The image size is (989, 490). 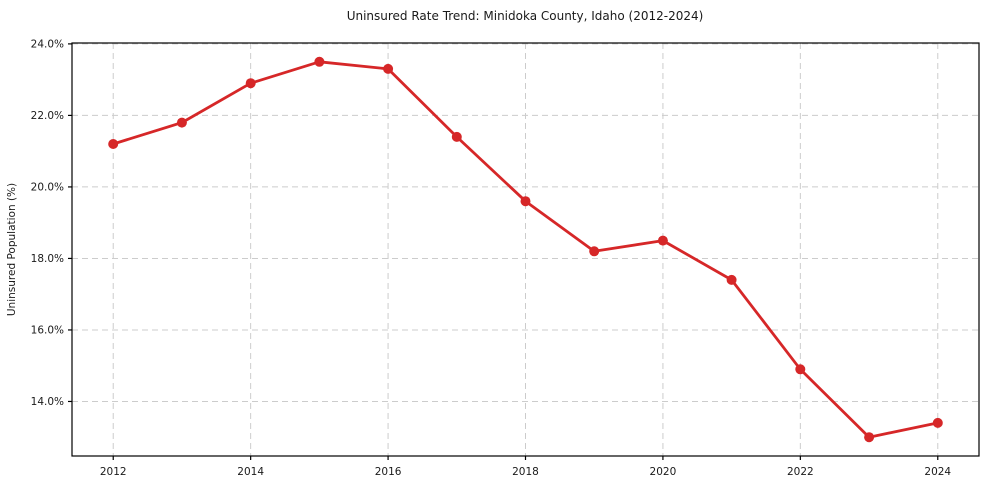 What do you see at coordinates (12, 249) in the screenshot?
I see `y-axis-label: Uninsured Population (%)` at bounding box center [12, 249].